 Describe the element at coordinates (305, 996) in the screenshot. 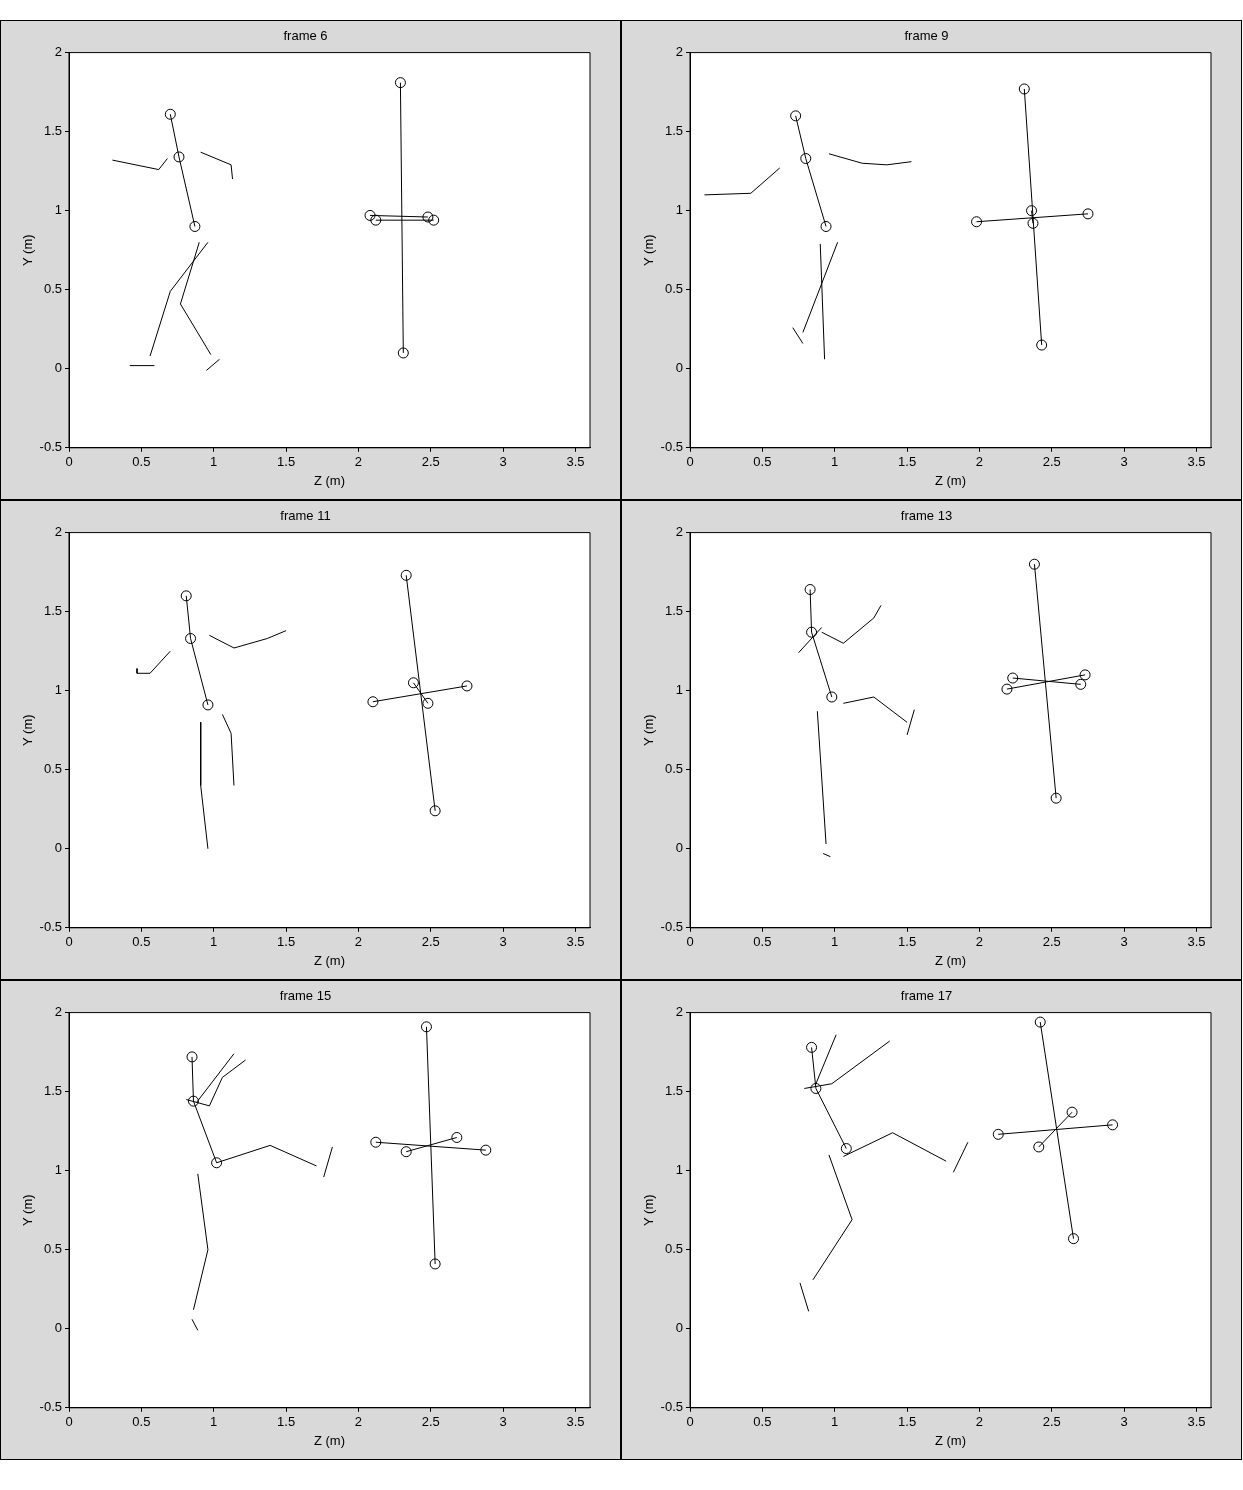

I see `chart-title: frame 15` at that location.